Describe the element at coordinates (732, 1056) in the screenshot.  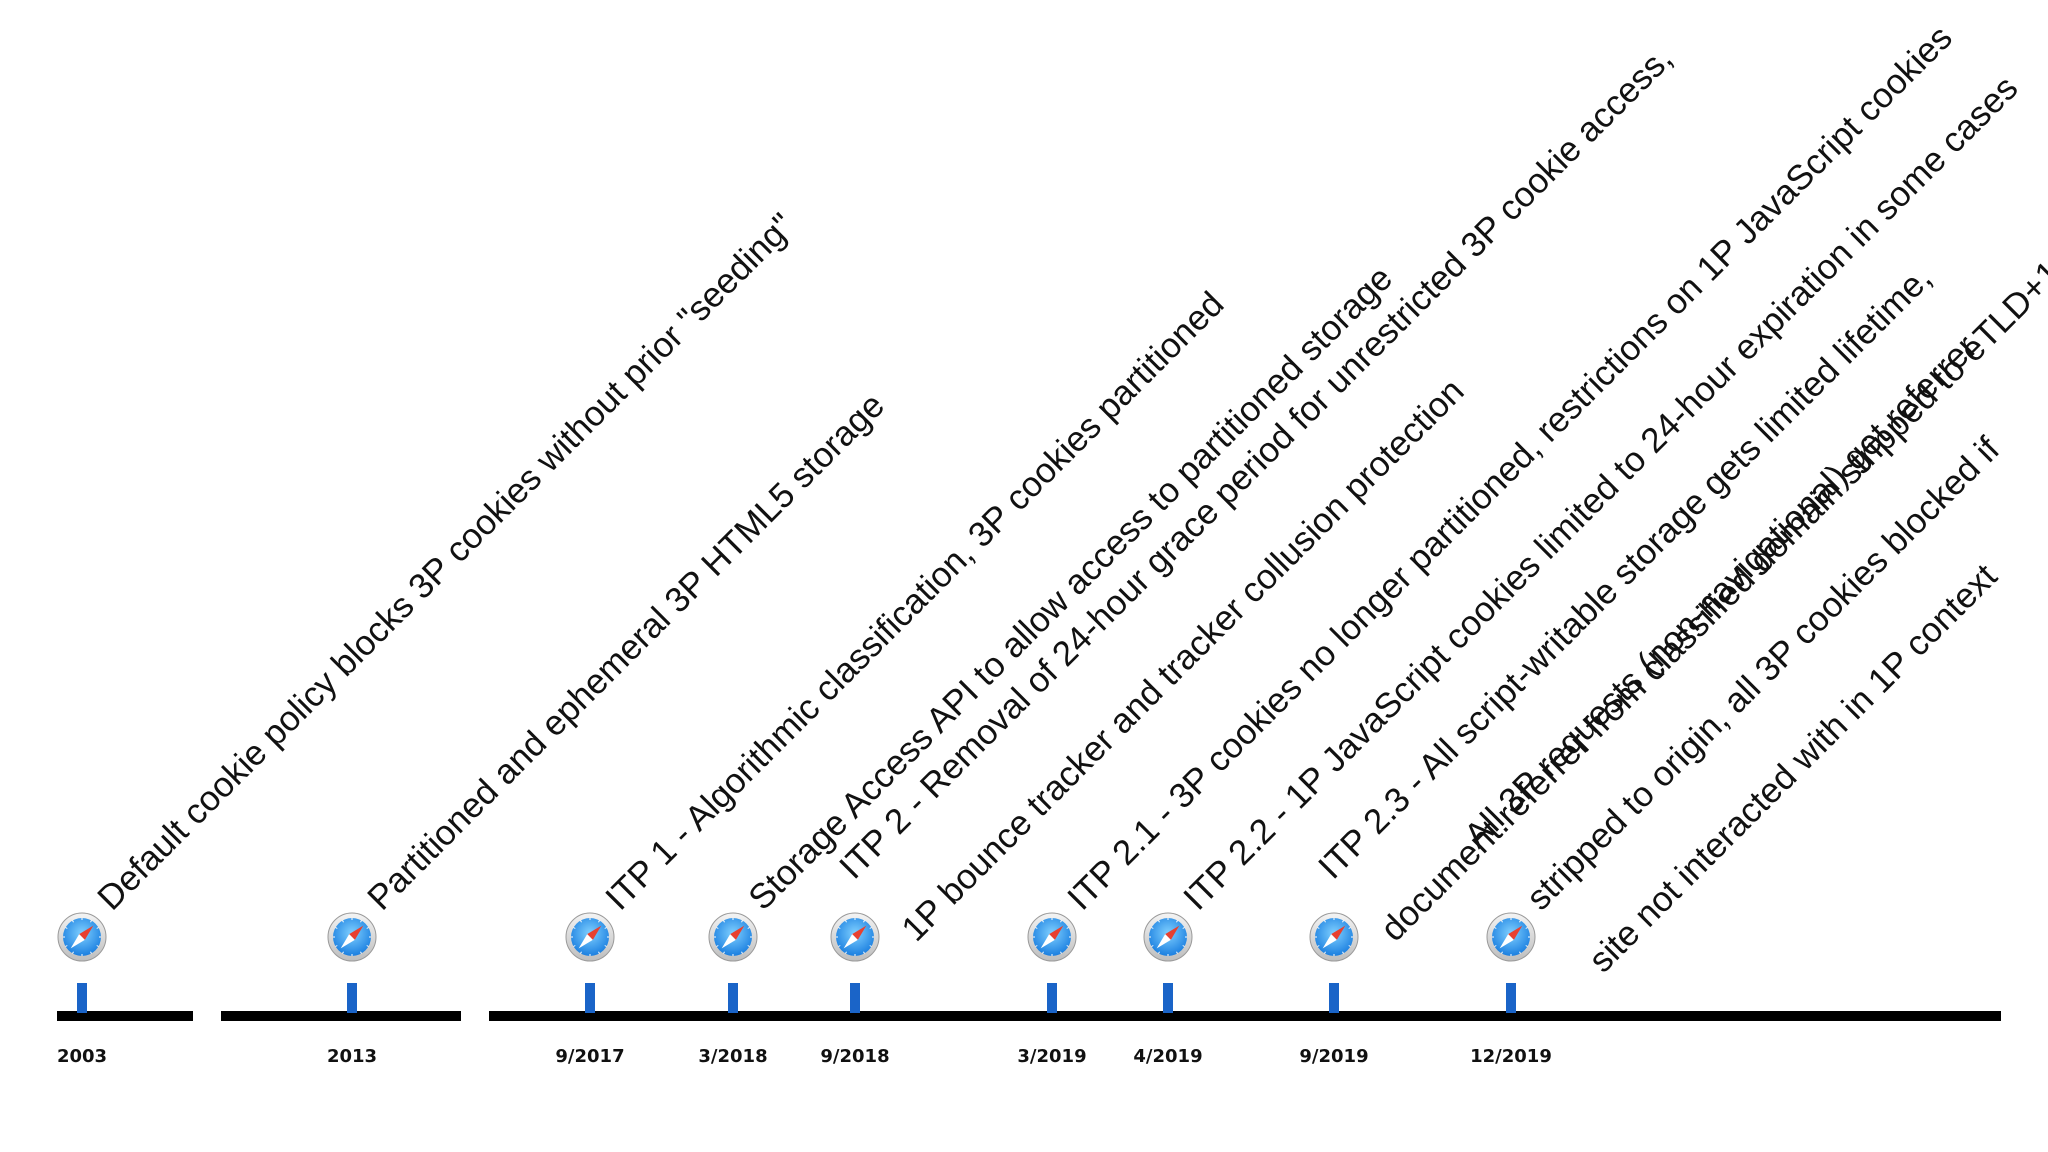
I see `event-date: 3/2018` at that location.